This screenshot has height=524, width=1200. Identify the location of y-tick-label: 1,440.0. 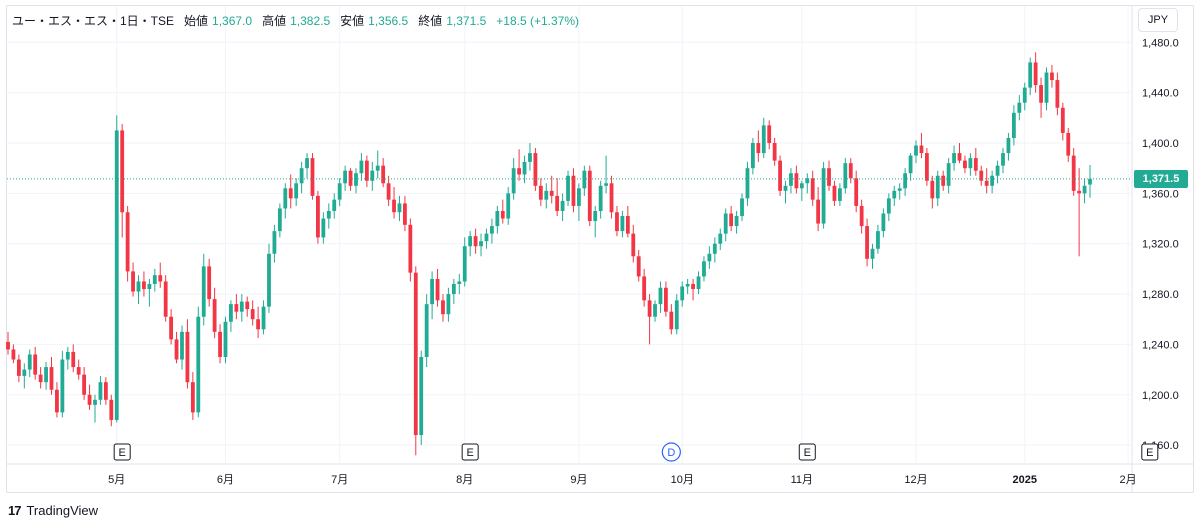
(1160, 94).